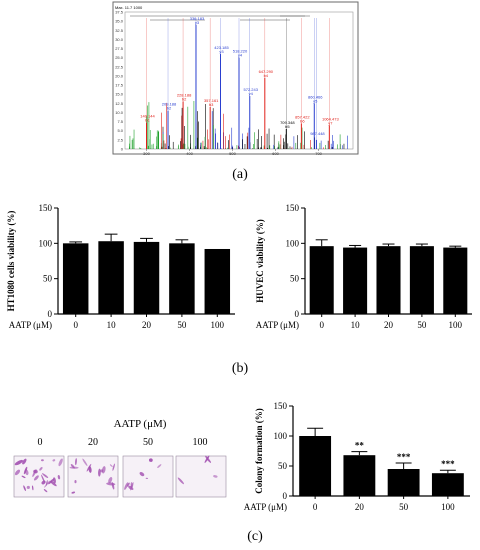 Image resolution: width=480 pixels, height=550 pixels. I want to click on spectrum-y-tick-label: 2.5, so click(120, 139).